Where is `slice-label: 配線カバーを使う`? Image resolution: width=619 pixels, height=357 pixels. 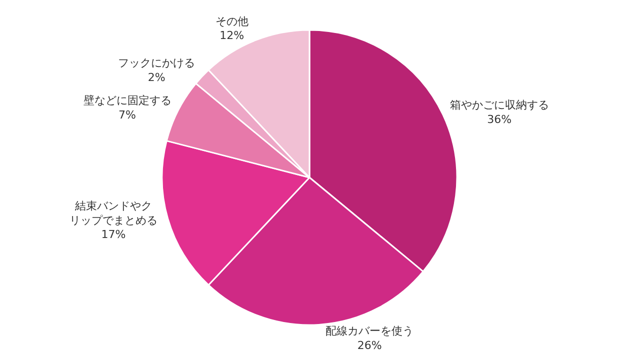 slice-label: 配線カバーを使う is located at coordinates (370, 331).